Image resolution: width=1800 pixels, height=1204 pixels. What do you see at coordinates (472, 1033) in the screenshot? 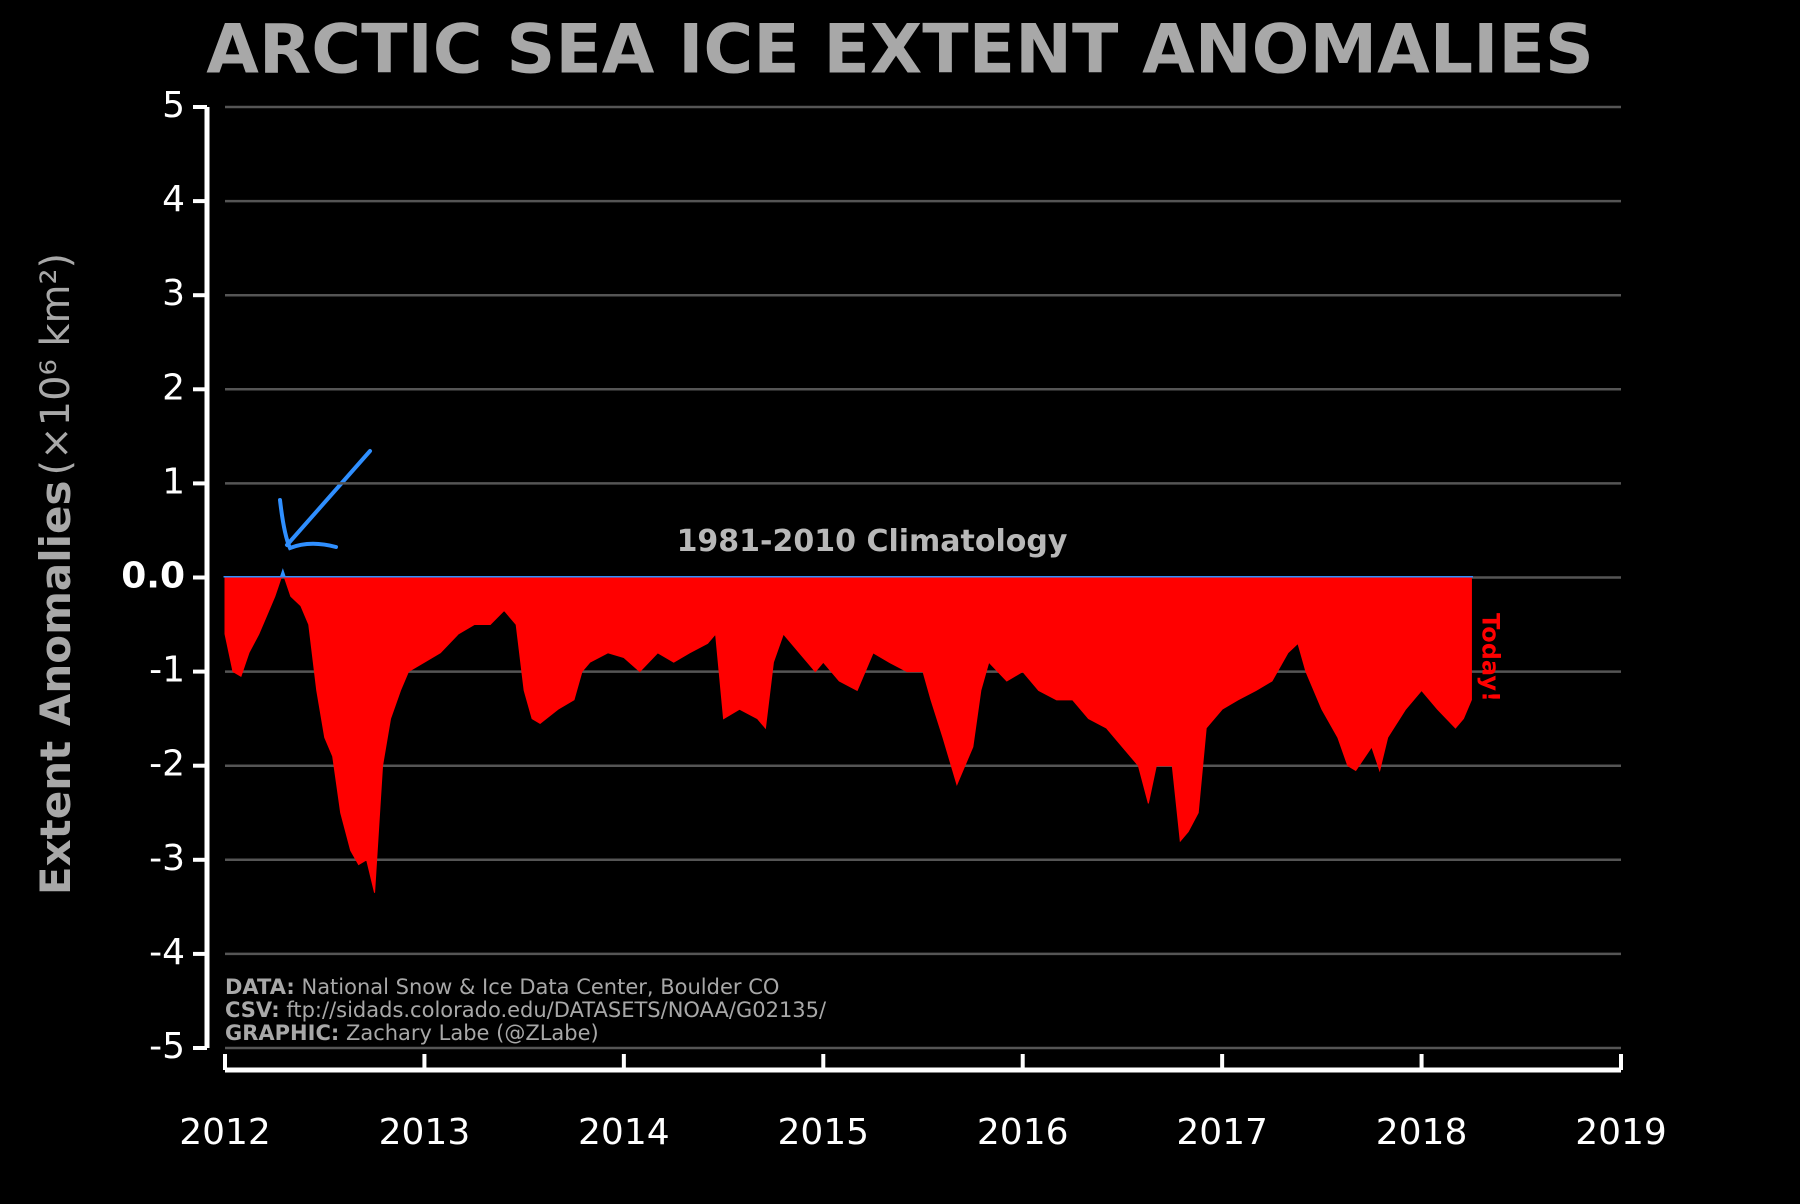
I see `credit-text: Zachary Labe (@ZLabe)` at bounding box center [472, 1033].